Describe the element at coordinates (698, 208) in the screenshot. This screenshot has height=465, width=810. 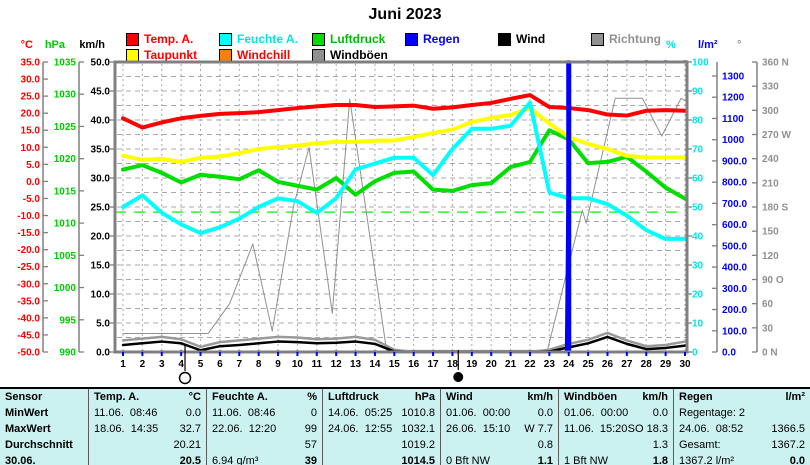
I see `humidity-tick-label: 50` at that location.